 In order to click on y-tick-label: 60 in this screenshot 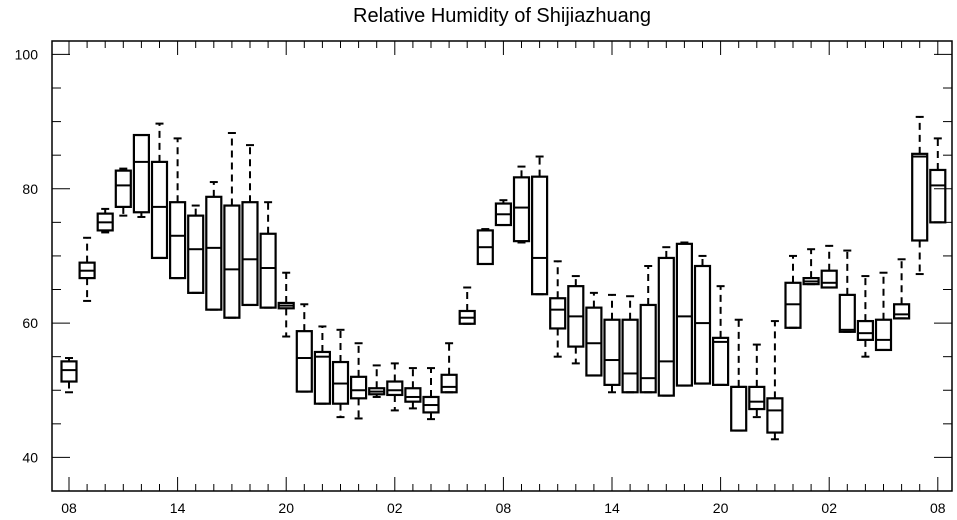, I will do `click(30, 323)`.